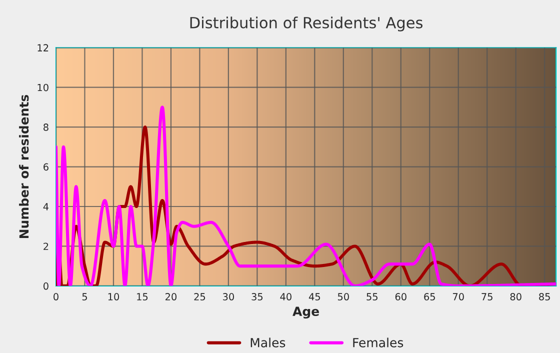  What do you see at coordinates (46, 167) in the screenshot?
I see `y-tick-label: 6` at bounding box center [46, 167].